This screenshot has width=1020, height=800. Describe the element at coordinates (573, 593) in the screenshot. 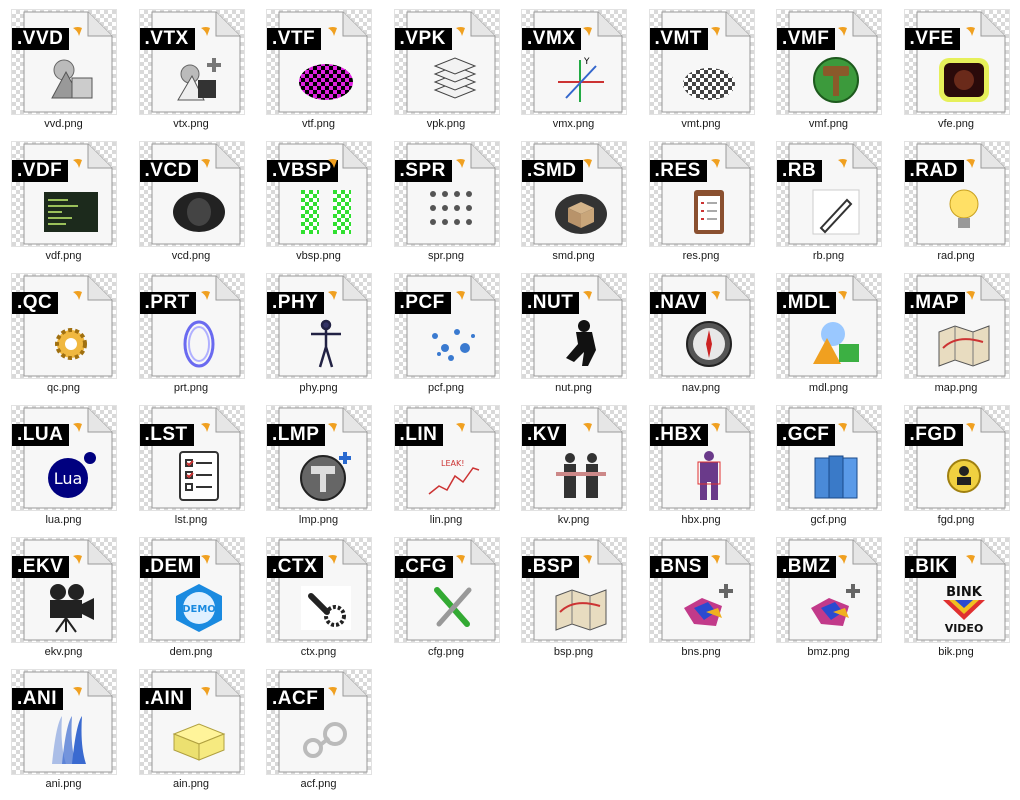

I see `file-tile: .BSP bsp.png` at that location.